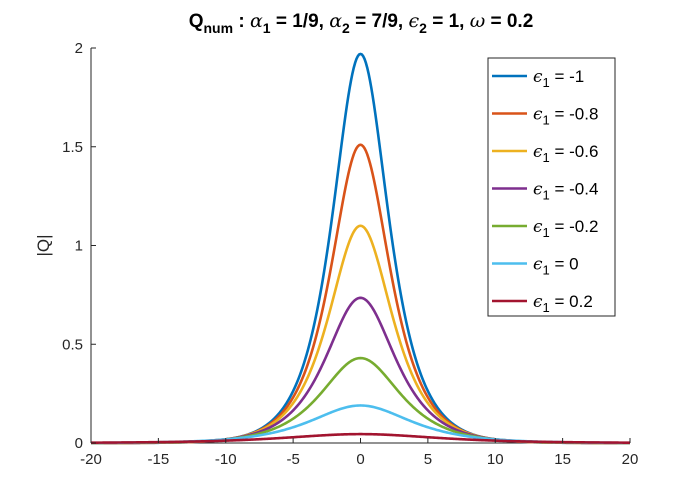  What do you see at coordinates (428, 459) in the screenshot?
I see `x-tick-label: 5` at bounding box center [428, 459].